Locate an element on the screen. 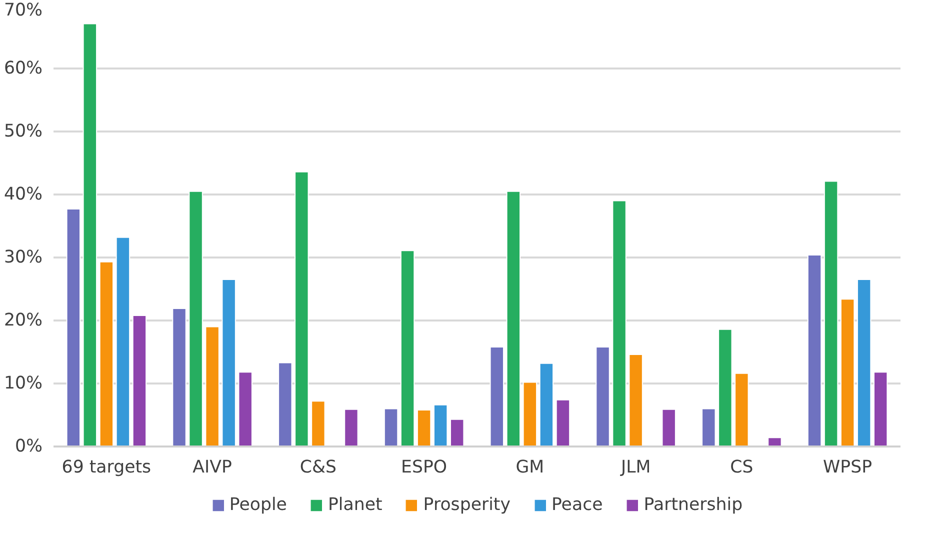  x-tick-label: AIVP is located at coordinates (212, 468).